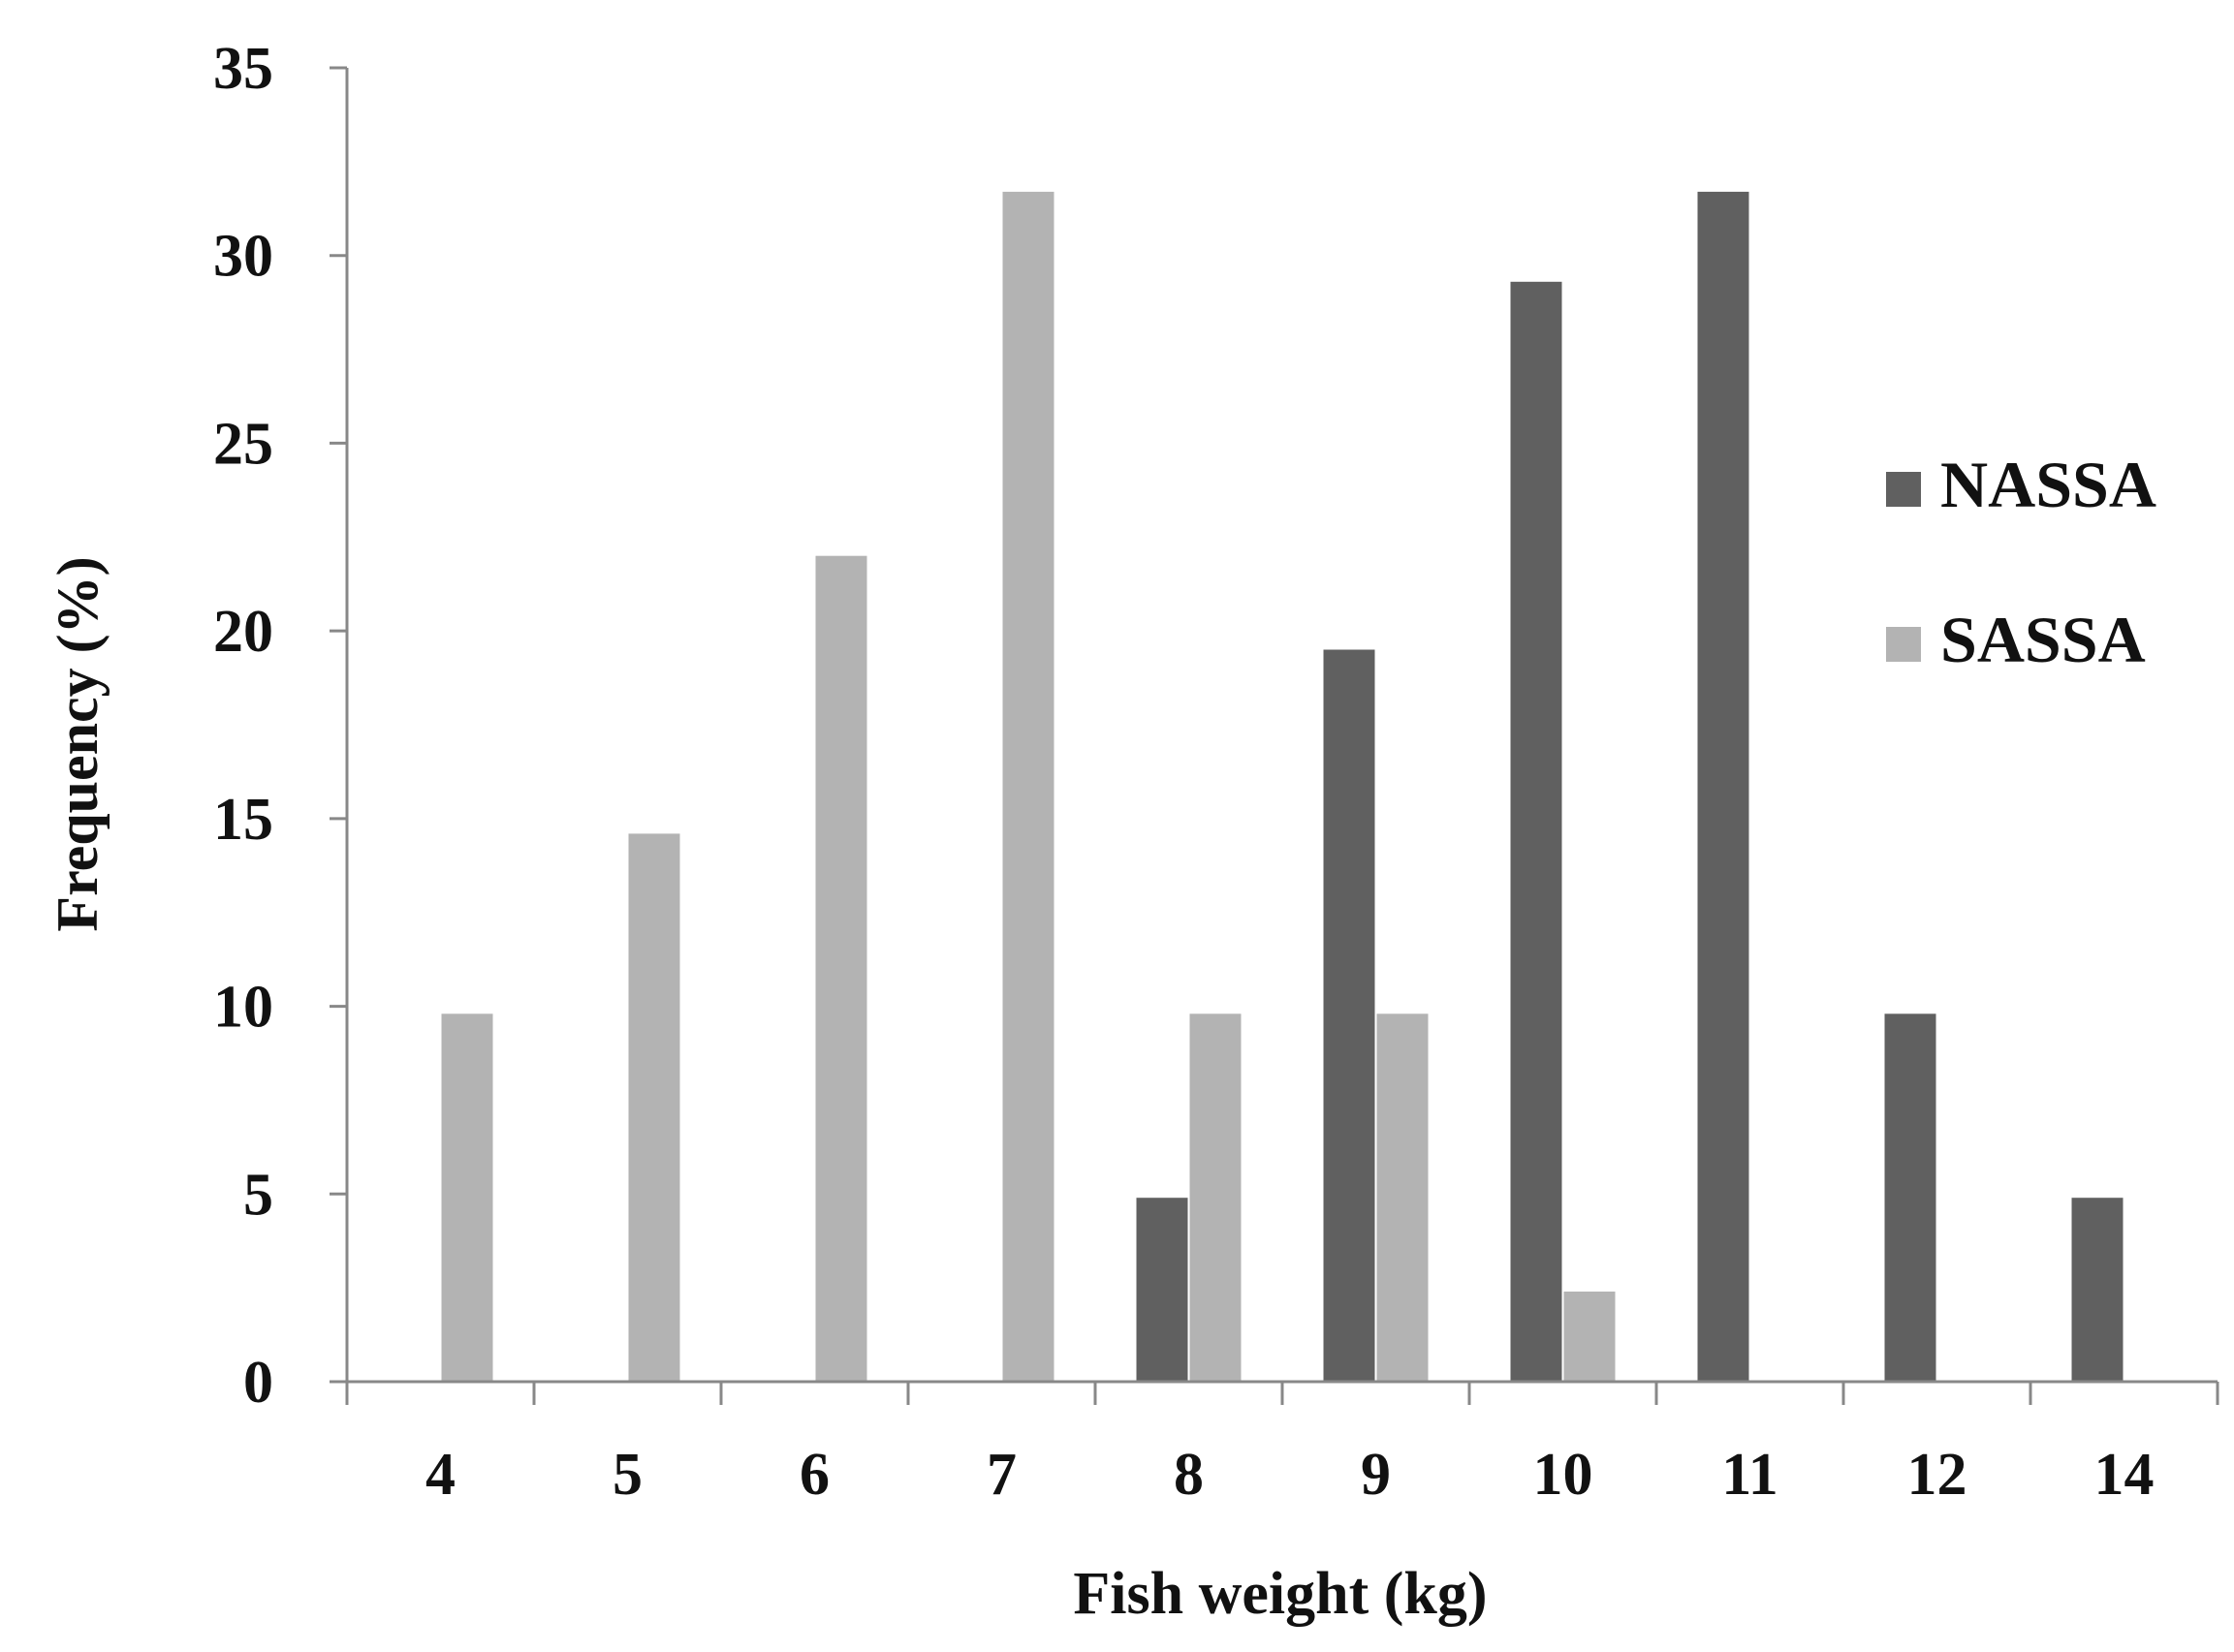 This screenshot has height=1652, width=2234. Describe the element at coordinates (1376, 1475) in the screenshot. I see `x-tick-label: 9` at that location.